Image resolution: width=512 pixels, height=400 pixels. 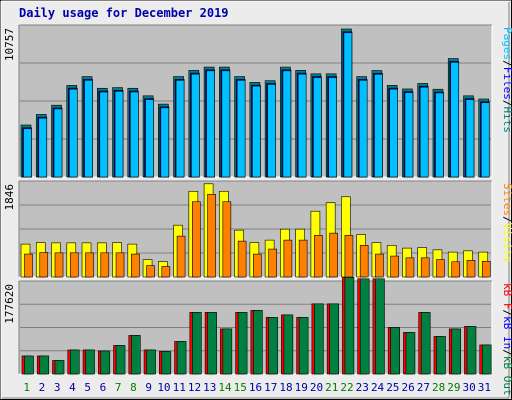 What do you see at coordinates (87, 387) in the screenshot?
I see `x-tick-label: 5` at bounding box center [87, 387].